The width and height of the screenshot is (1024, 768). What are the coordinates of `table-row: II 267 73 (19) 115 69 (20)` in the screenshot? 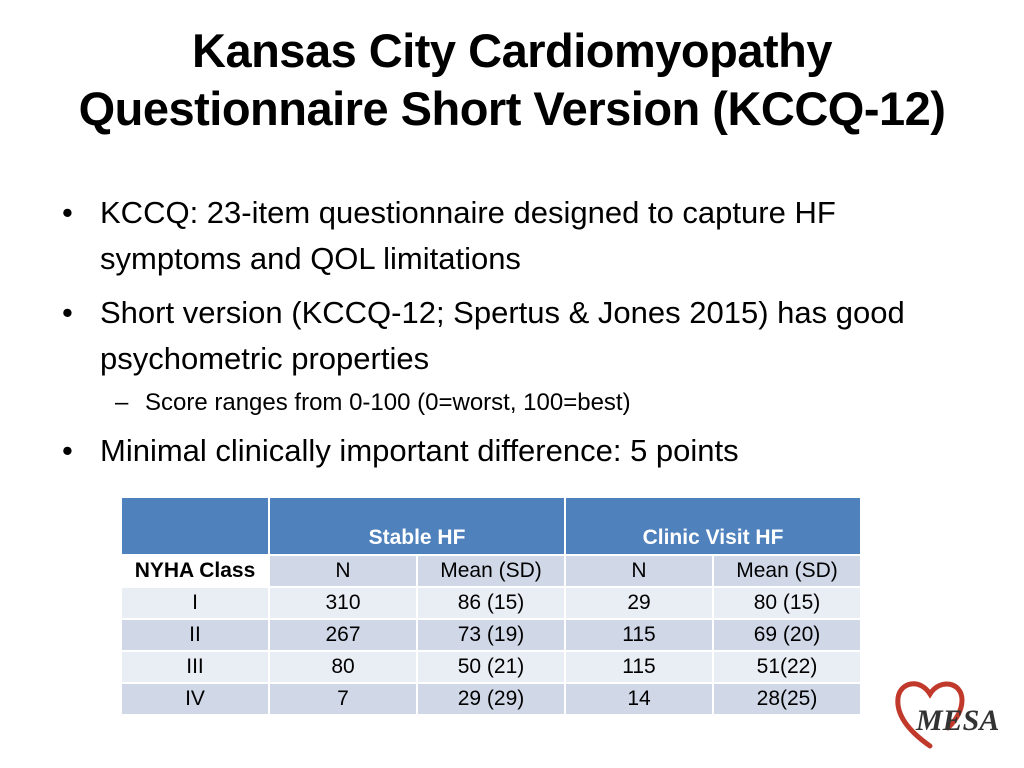 It's located at (491, 635).